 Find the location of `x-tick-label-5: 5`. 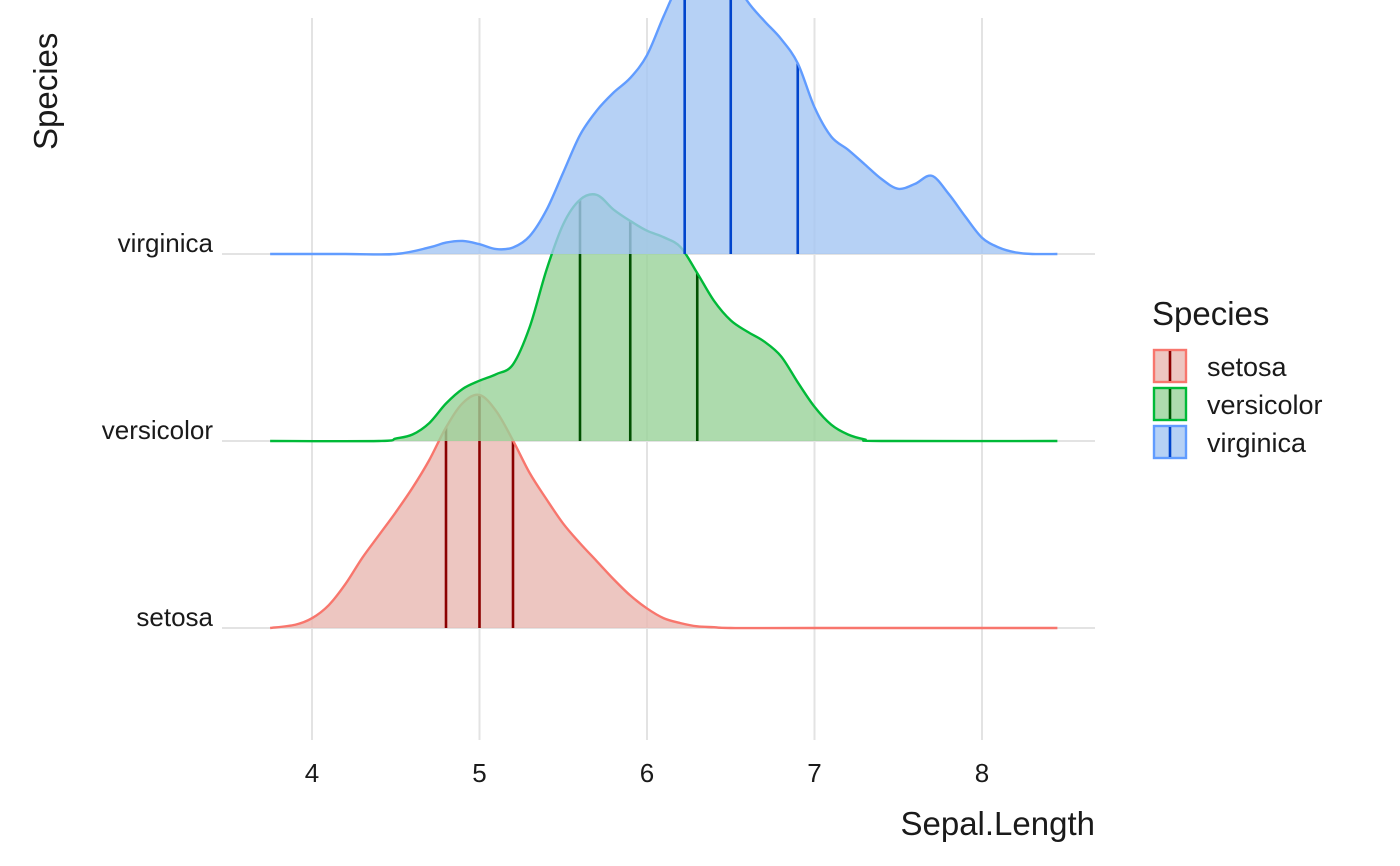

x-tick-label-5: 5 is located at coordinates (479, 773).